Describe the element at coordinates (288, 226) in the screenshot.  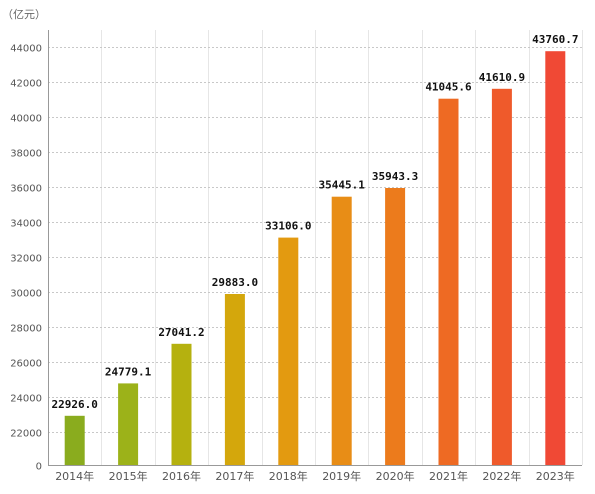
I see `data-label: 33106.0` at that location.